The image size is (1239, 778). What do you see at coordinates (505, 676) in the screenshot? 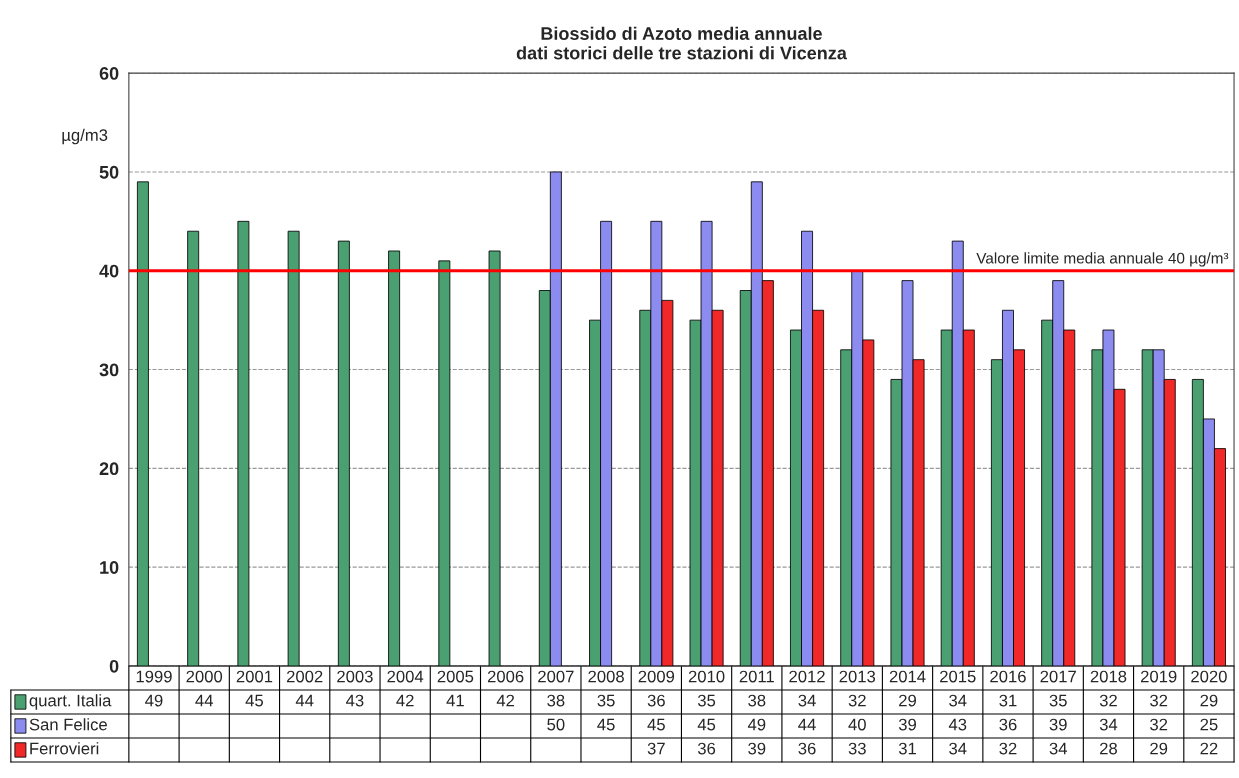
I see `x-tick-label: 2006` at bounding box center [505, 676].